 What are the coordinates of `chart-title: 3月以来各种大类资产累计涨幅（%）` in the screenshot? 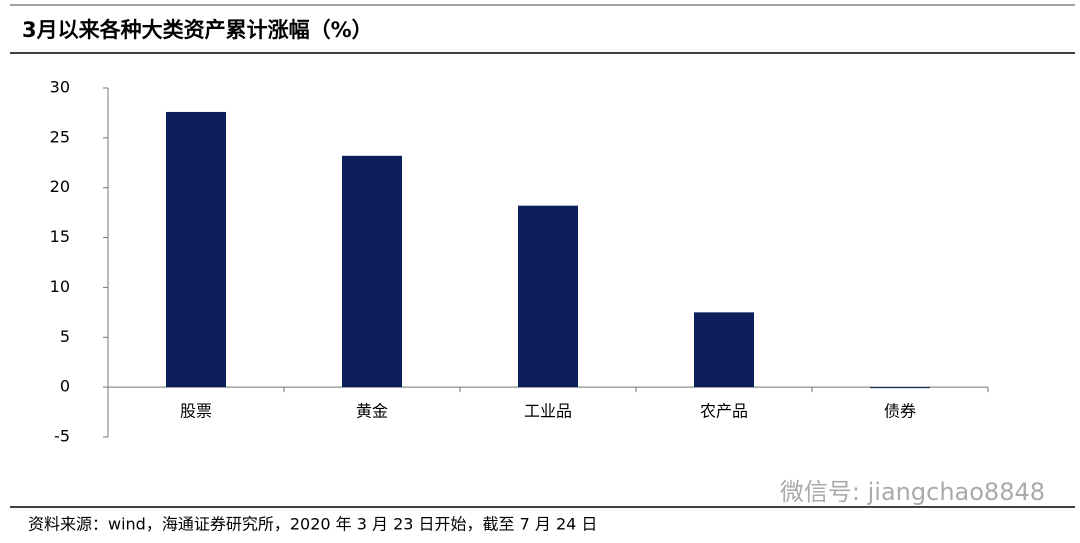 It's located at (197, 30).